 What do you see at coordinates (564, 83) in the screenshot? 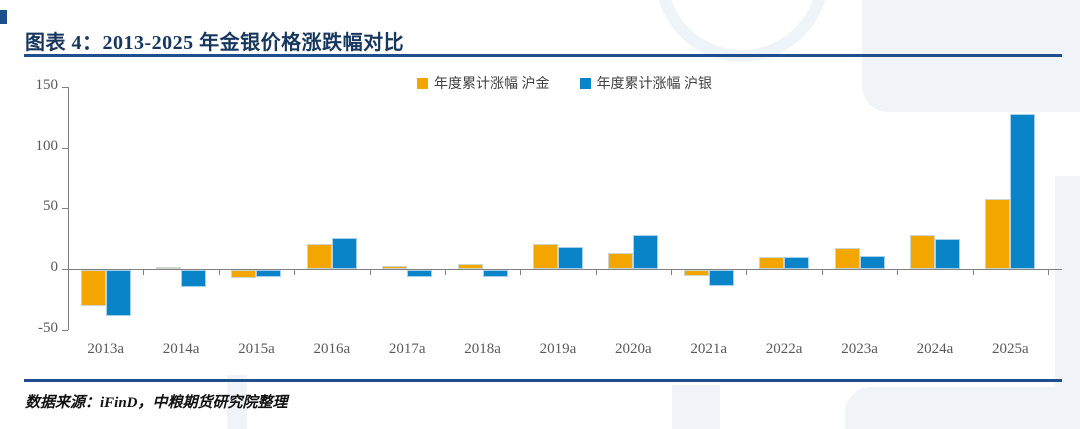
I see `chart-legend: 年度累计涨幅 沪金 年度累计涨幅 沪银` at bounding box center [564, 83].